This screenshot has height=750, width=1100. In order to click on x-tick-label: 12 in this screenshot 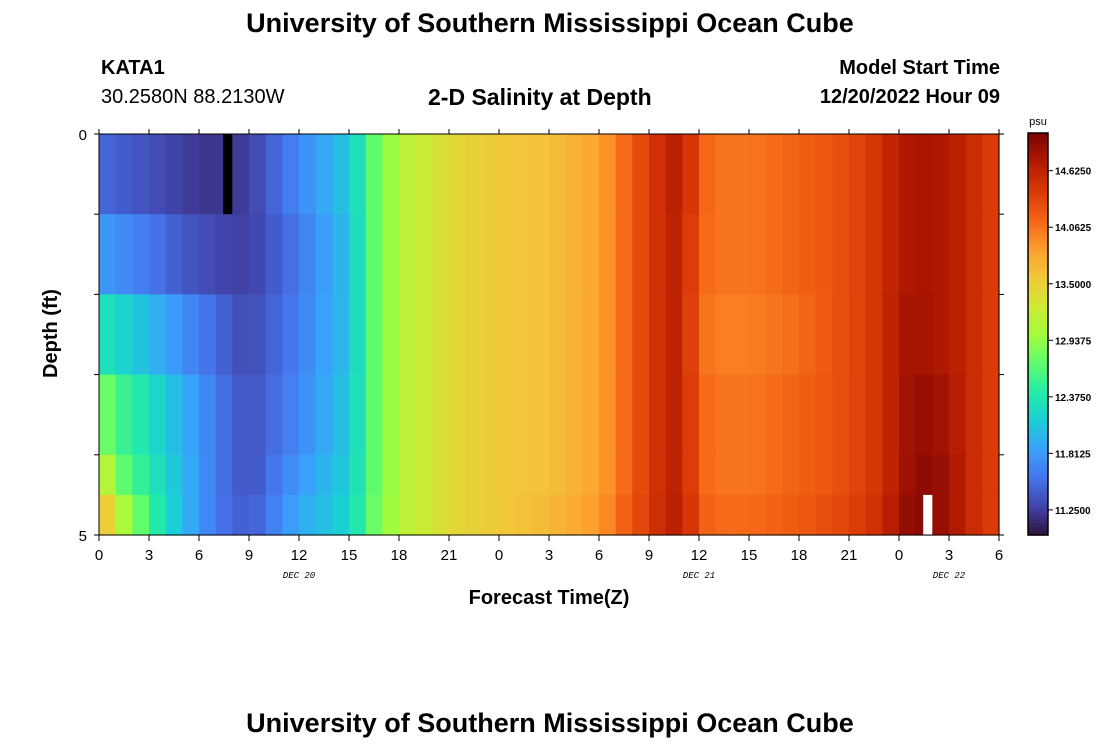, I will do `click(699, 555)`.